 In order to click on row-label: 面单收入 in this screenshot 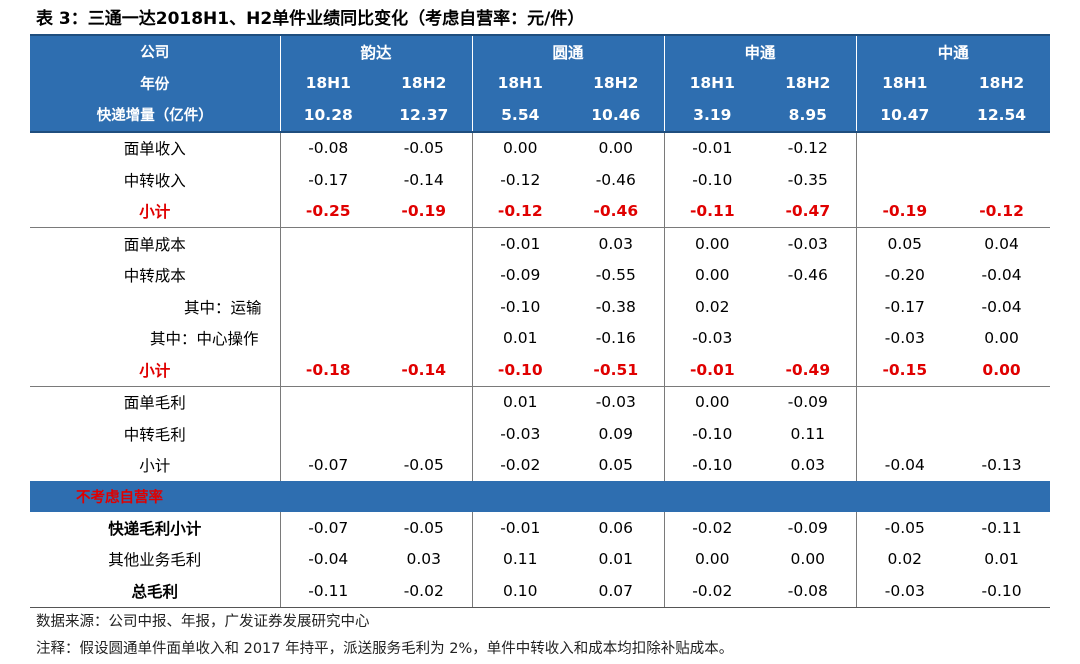, I will do `click(154, 149)`.